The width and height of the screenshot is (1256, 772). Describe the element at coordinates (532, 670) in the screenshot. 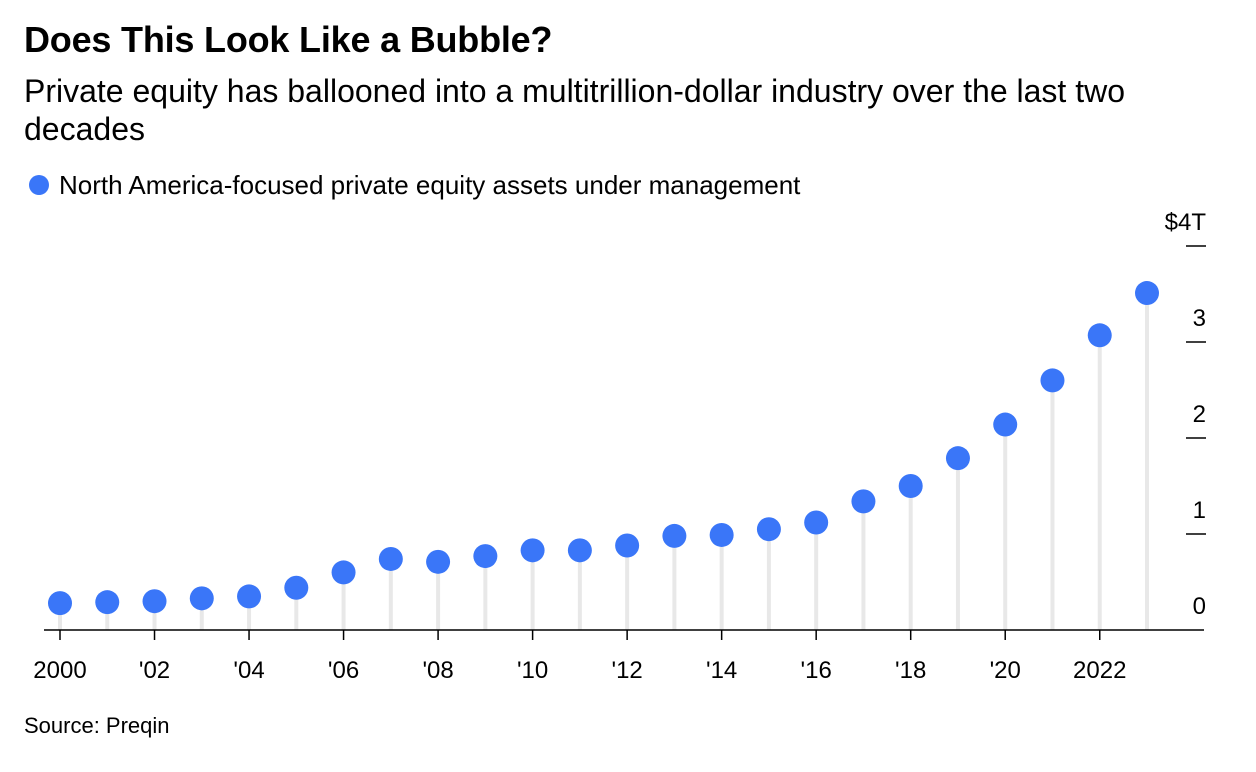

I see `x-tick-label: '10` at that location.